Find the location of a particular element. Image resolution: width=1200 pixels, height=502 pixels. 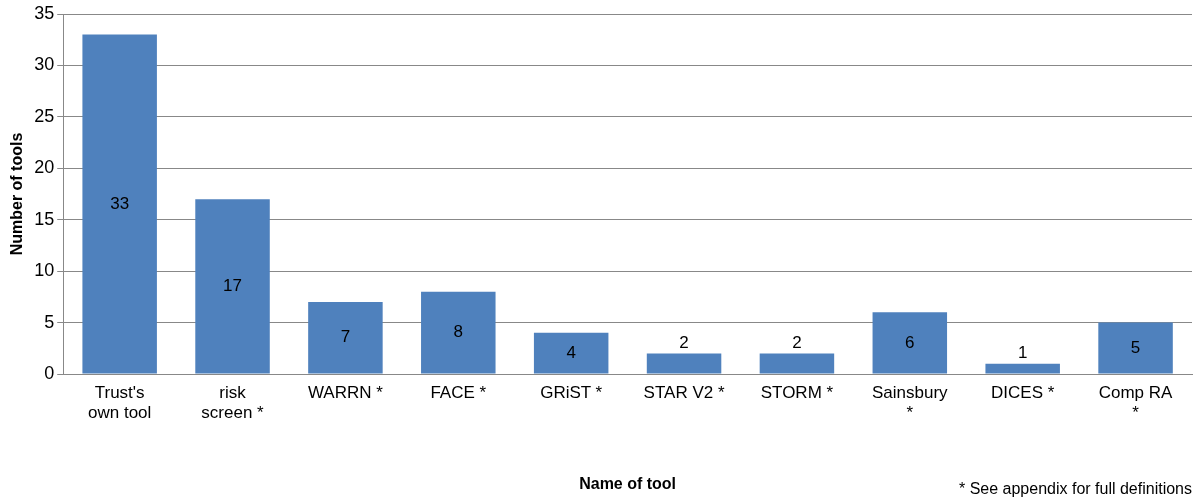

x-tick-label: Trust's own tool is located at coordinates (120, 402).